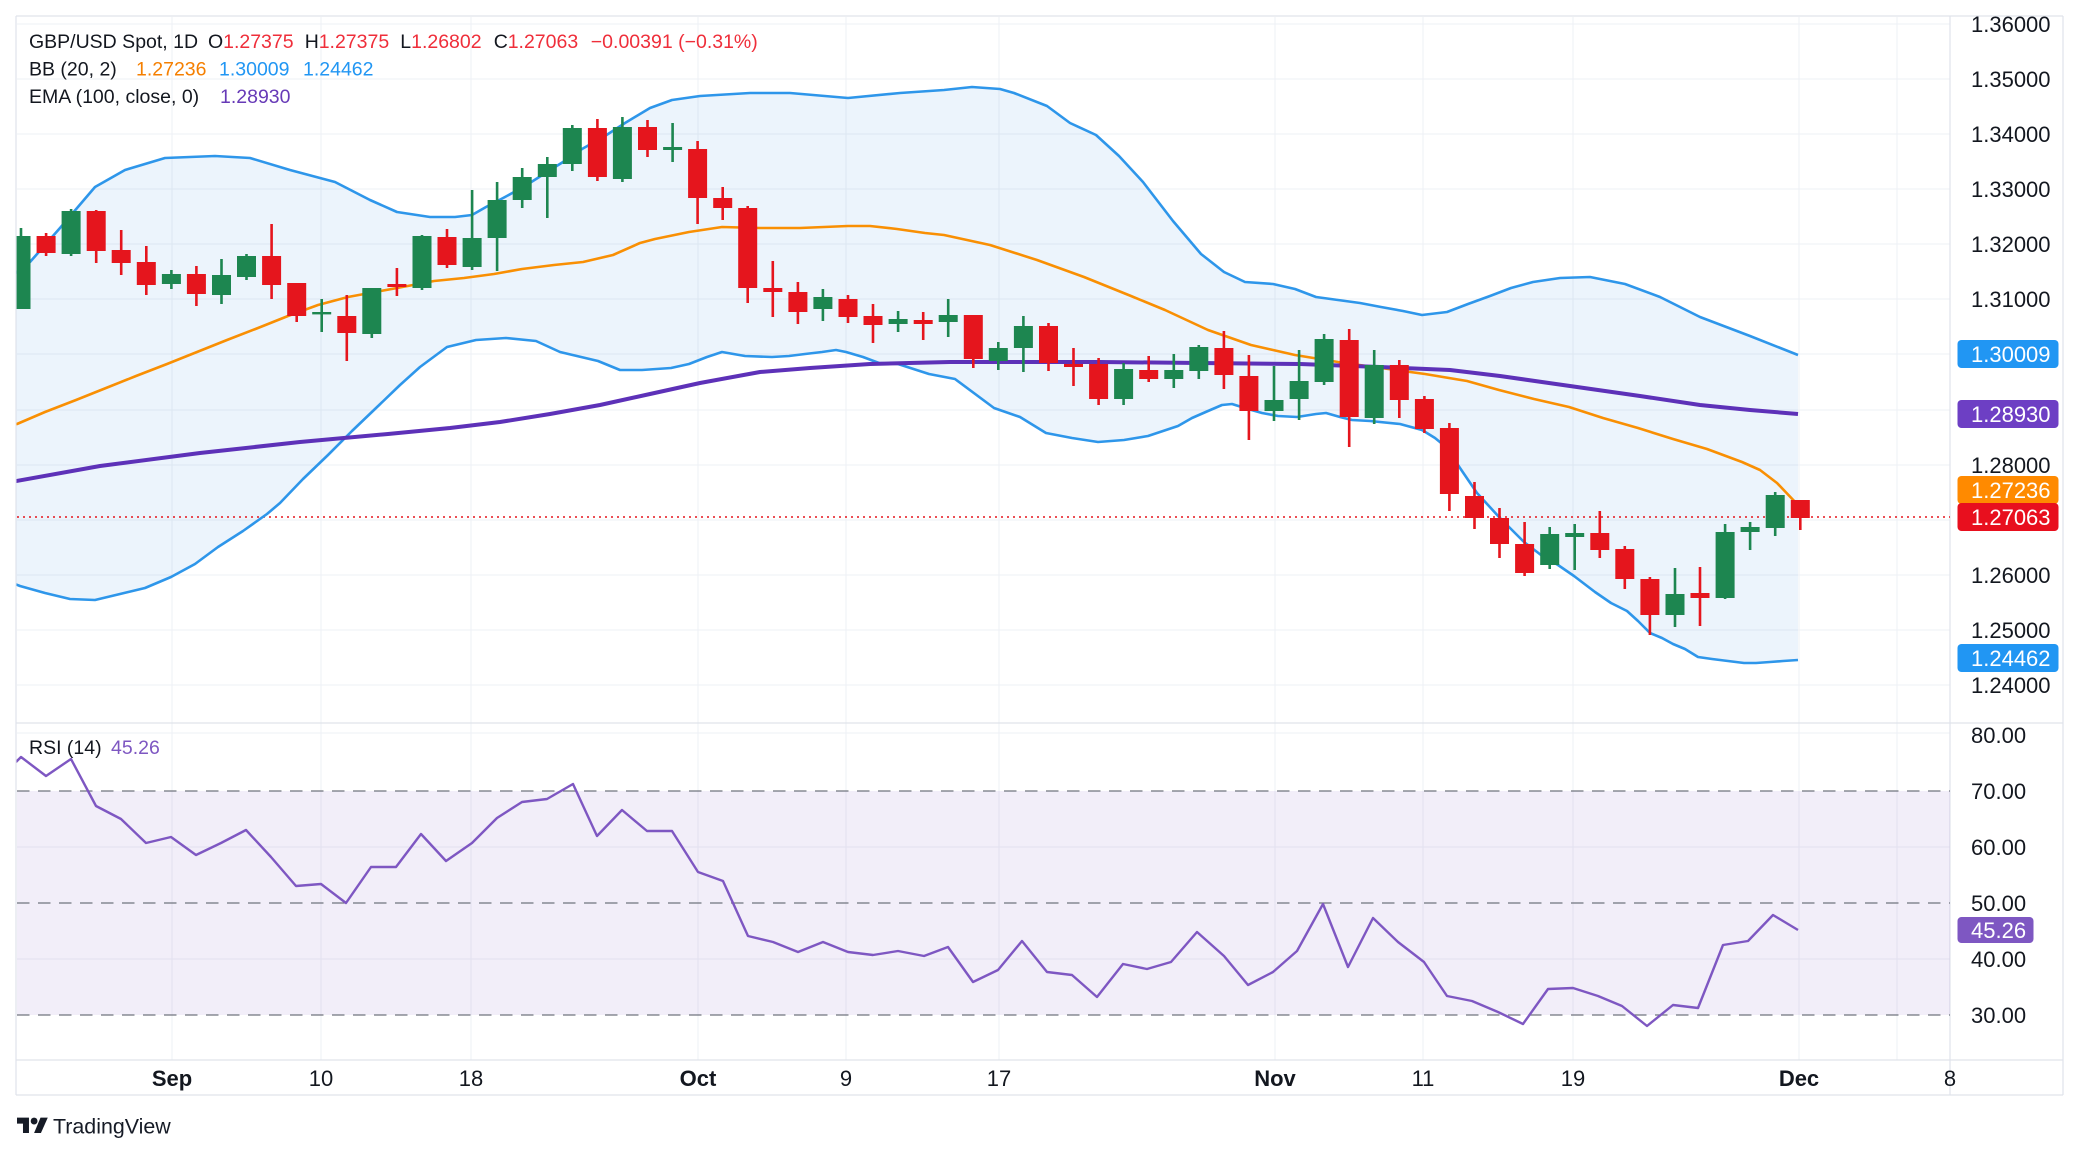  I want to click on svg-text: 1.24000, so click(2011, 685).